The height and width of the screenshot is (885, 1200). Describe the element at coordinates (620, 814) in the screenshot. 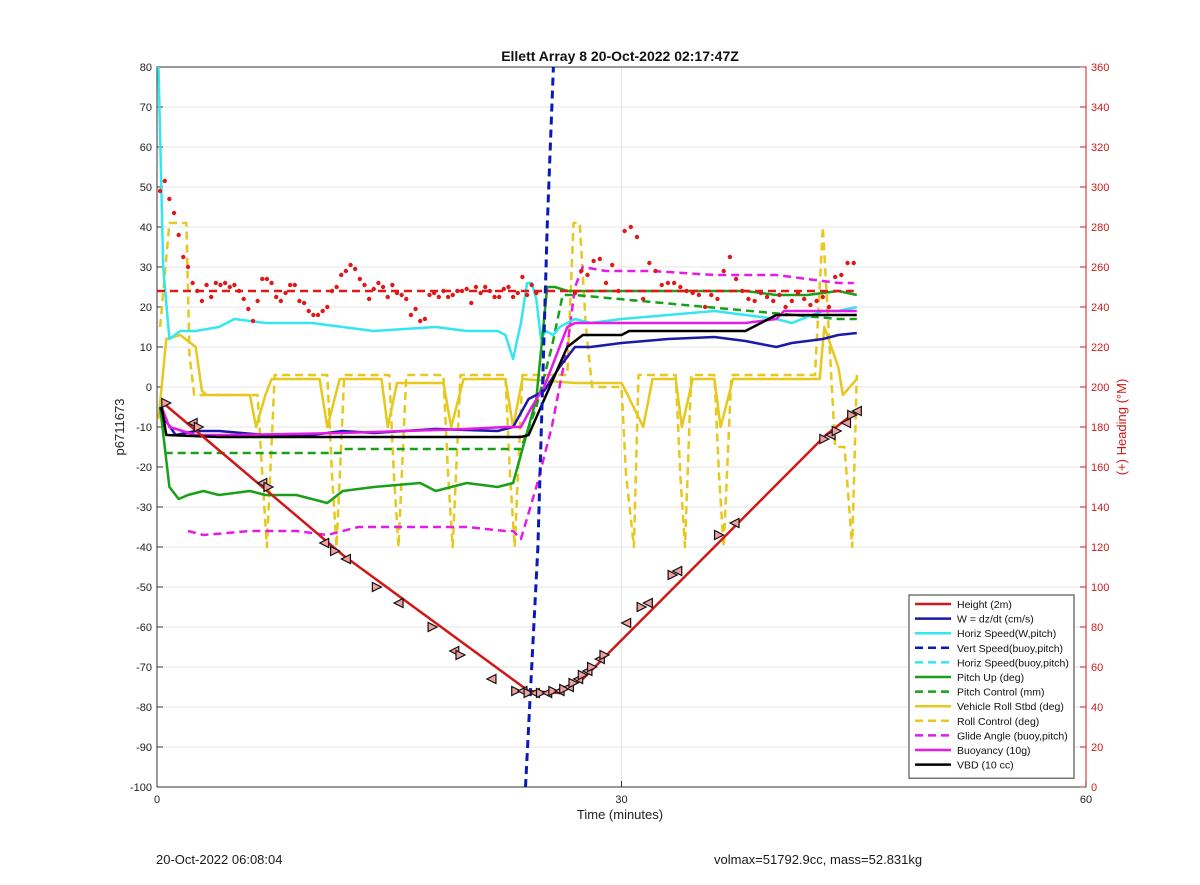

I see `x-axis-label: Time (minutes)` at that location.